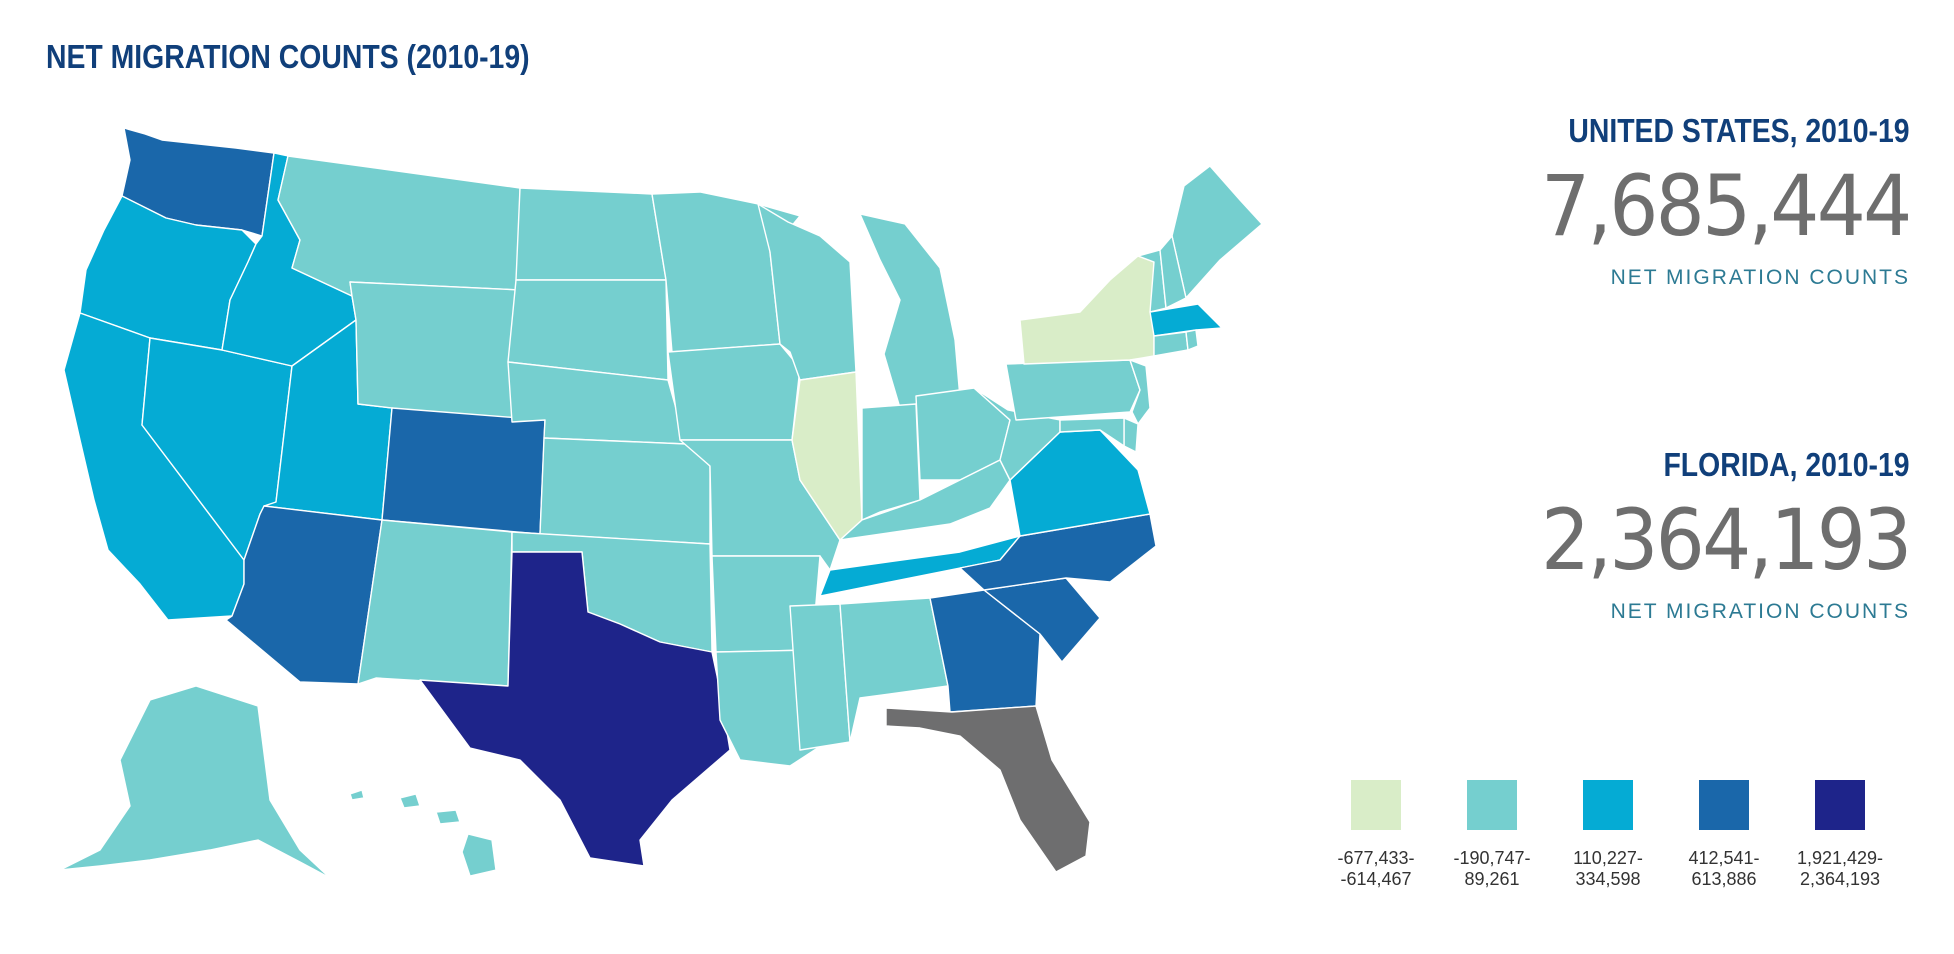 The width and height of the screenshot is (1954, 954). Describe the element at coordinates (1376, 858) in the screenshot. I see `legend-label-line1: -677,433-` at that location.